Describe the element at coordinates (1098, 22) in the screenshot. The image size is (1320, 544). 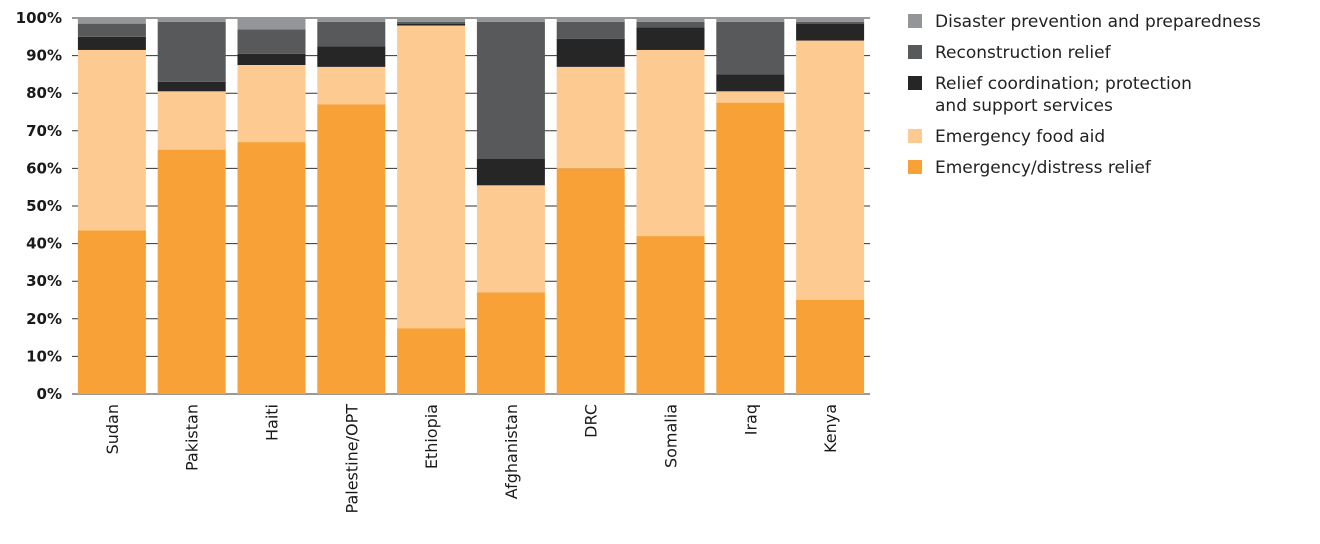
I see `legend-label: Disaster prevention and preparedness` at that location.